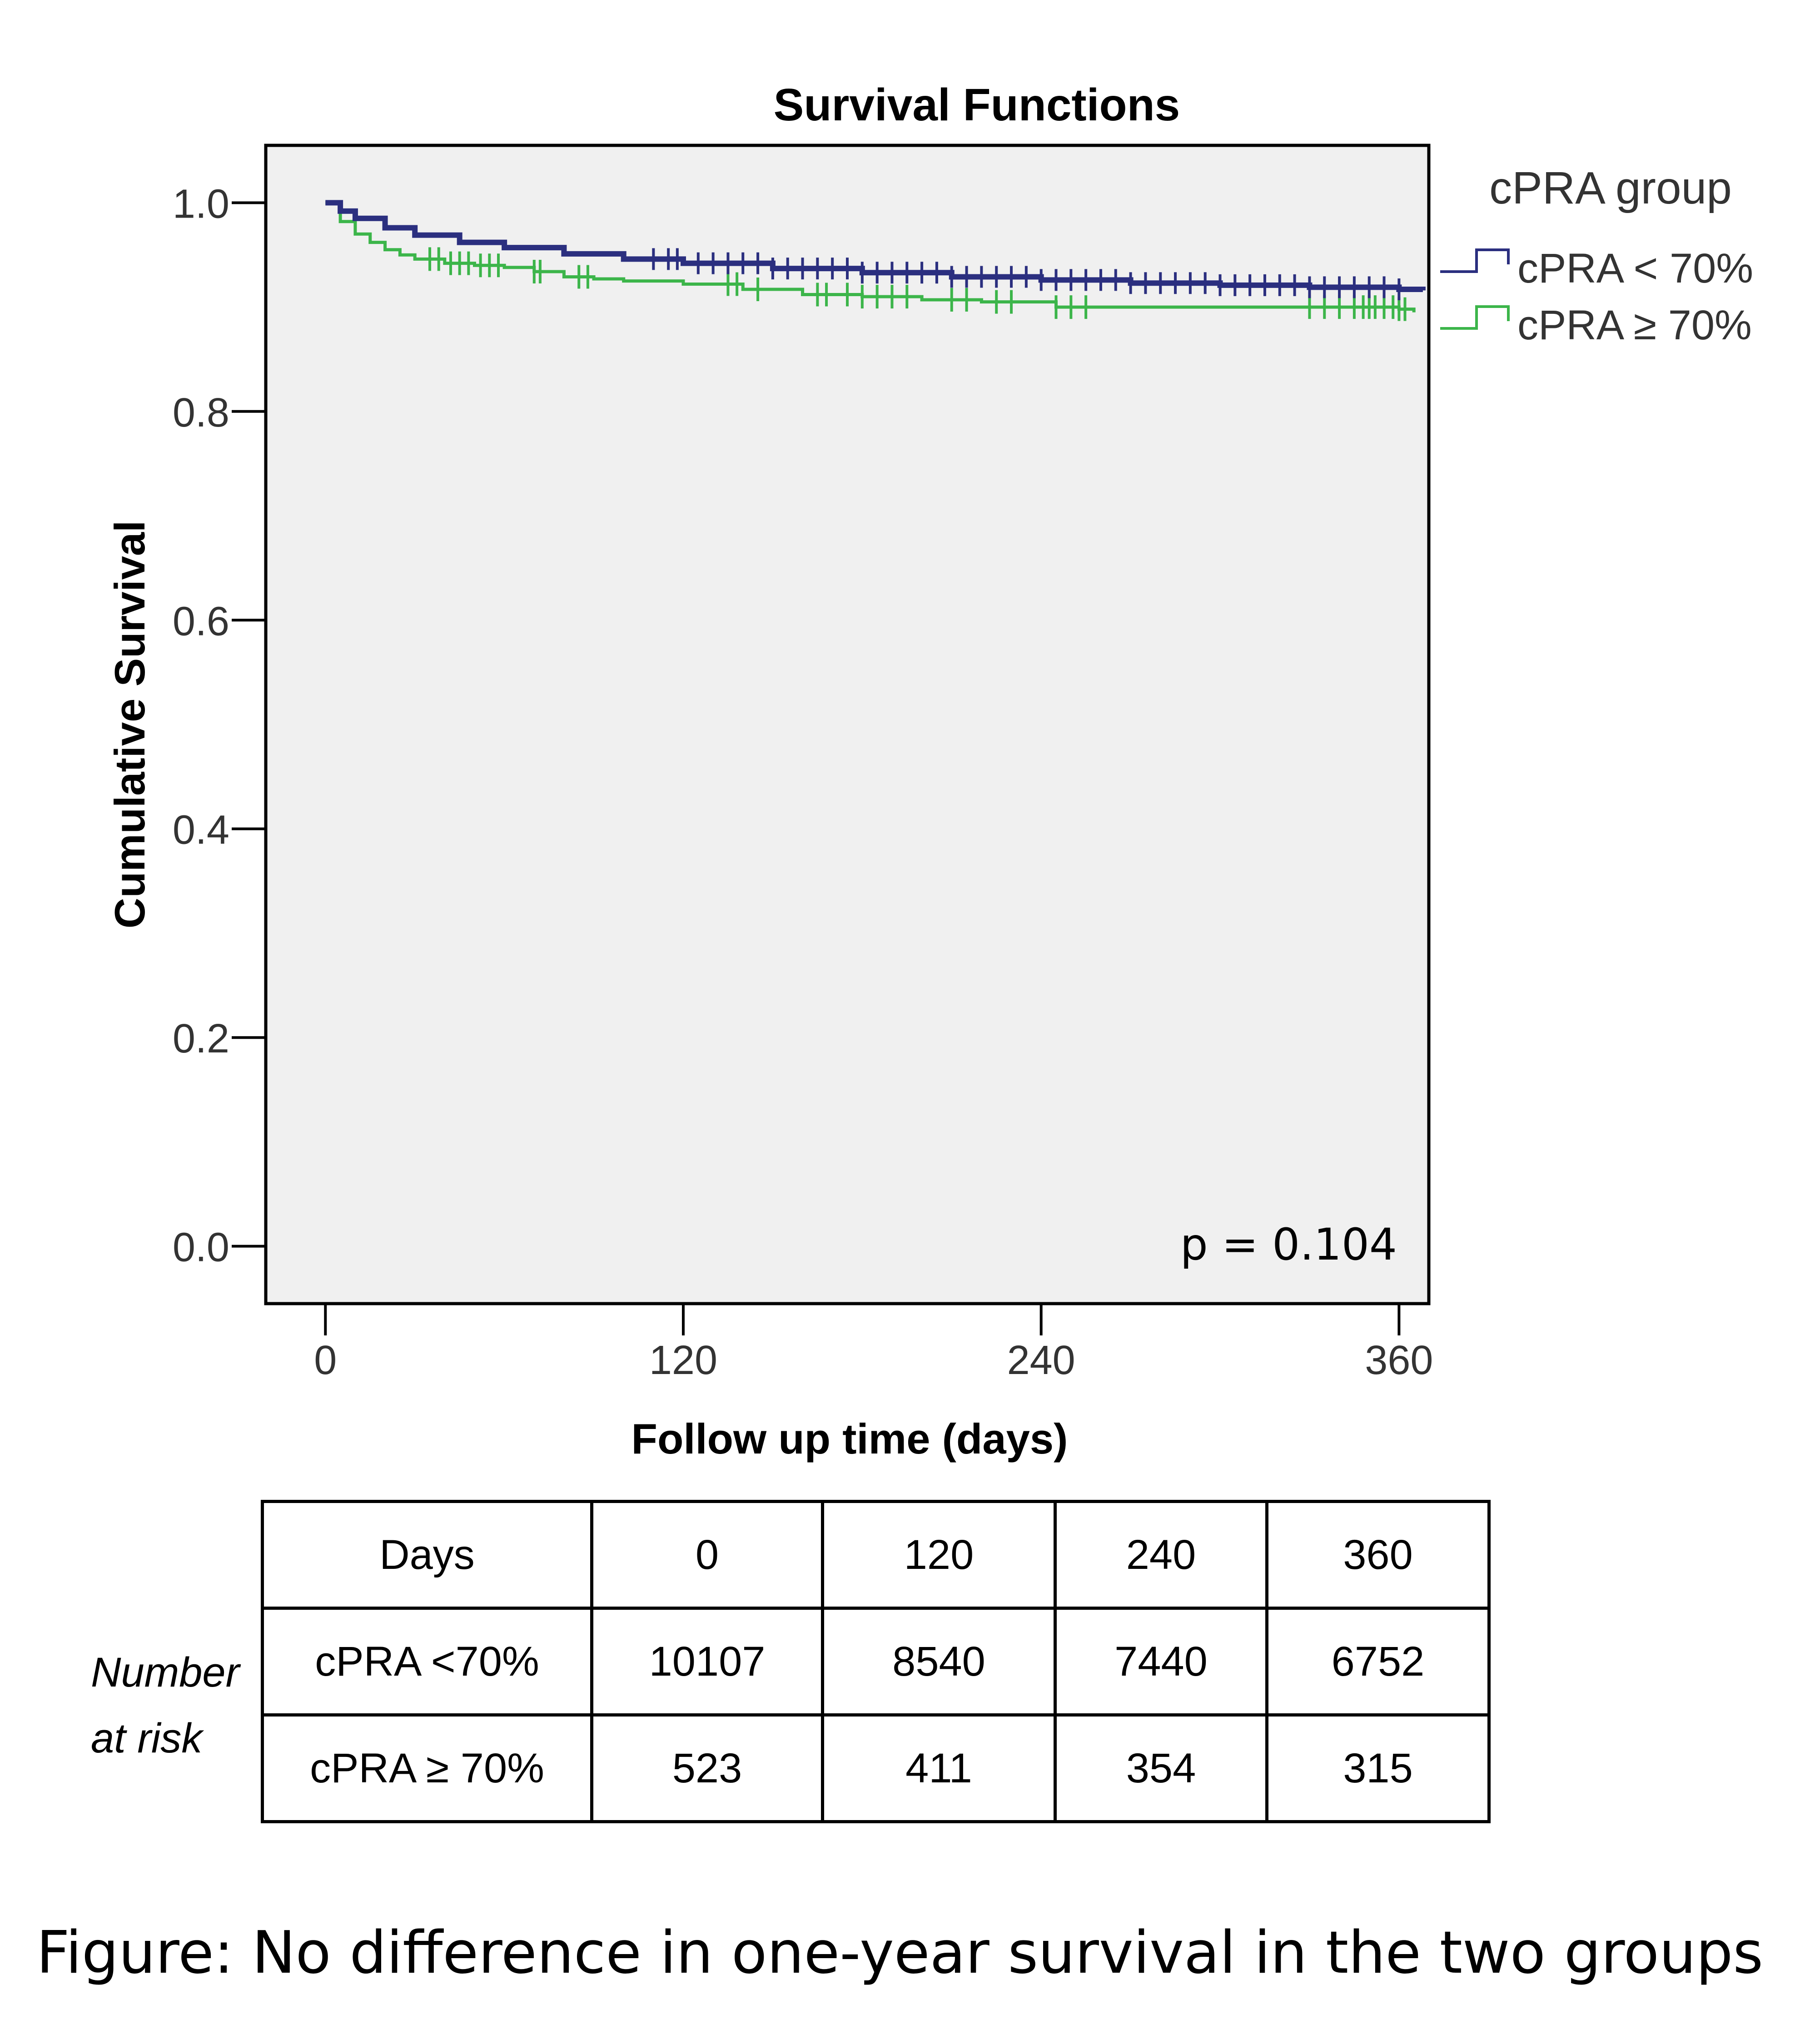 The height and width of the screenshot is (2044, 1810). Describe the element at coordinates (201, 1248) in the screenshot. I see `y-tick-label: 0.0` at that location.